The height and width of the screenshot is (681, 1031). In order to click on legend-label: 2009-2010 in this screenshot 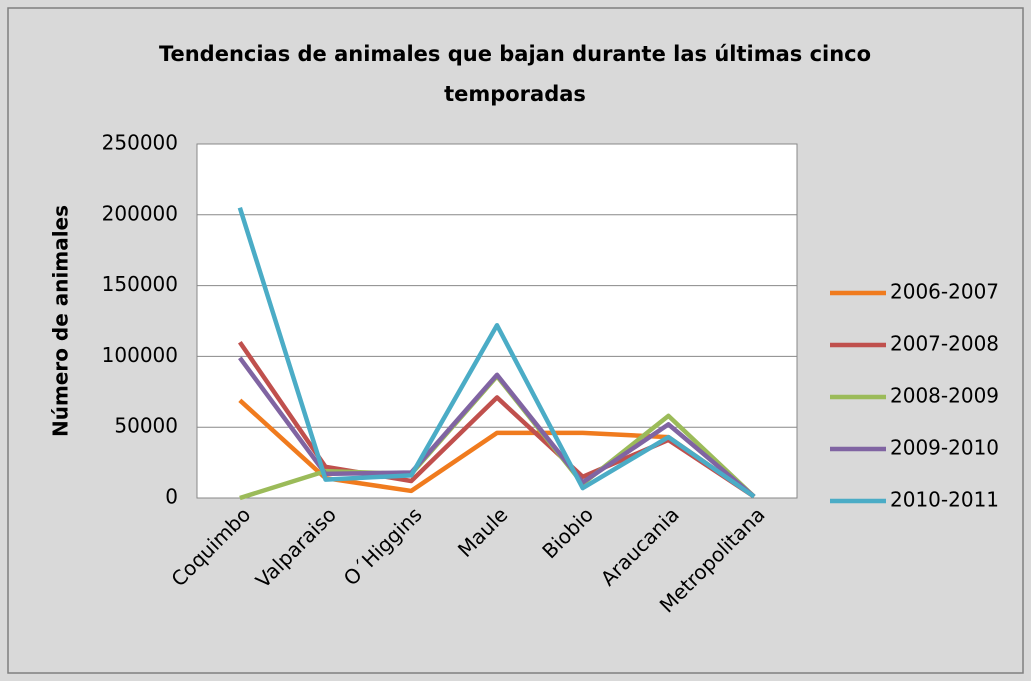, I will do `click(944, 448)`.